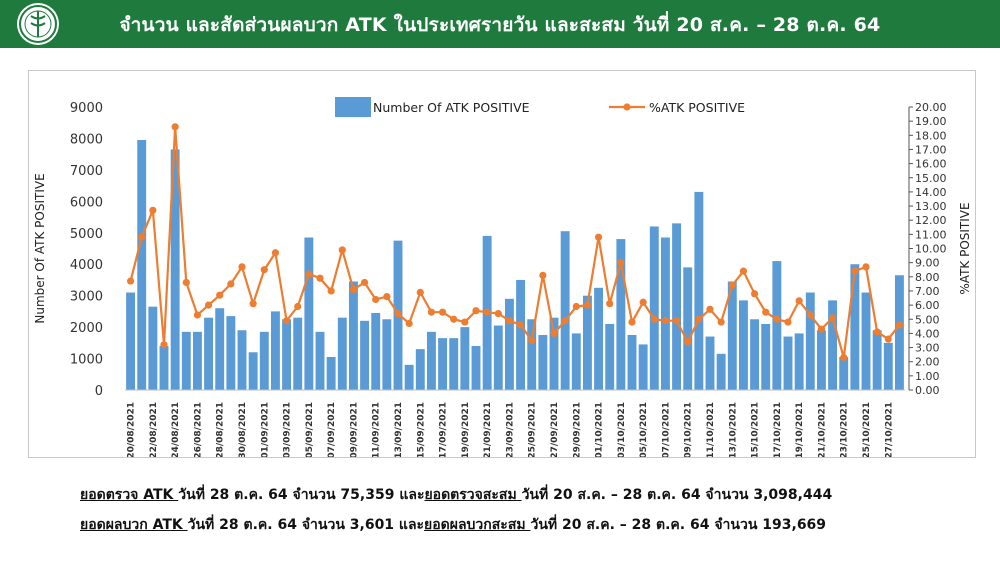 This screenshot has width=1000, height=563. Describe the element at coordinates (927, 305) in the screenshot. I see `y2-tick-label: 6.00` at that location.